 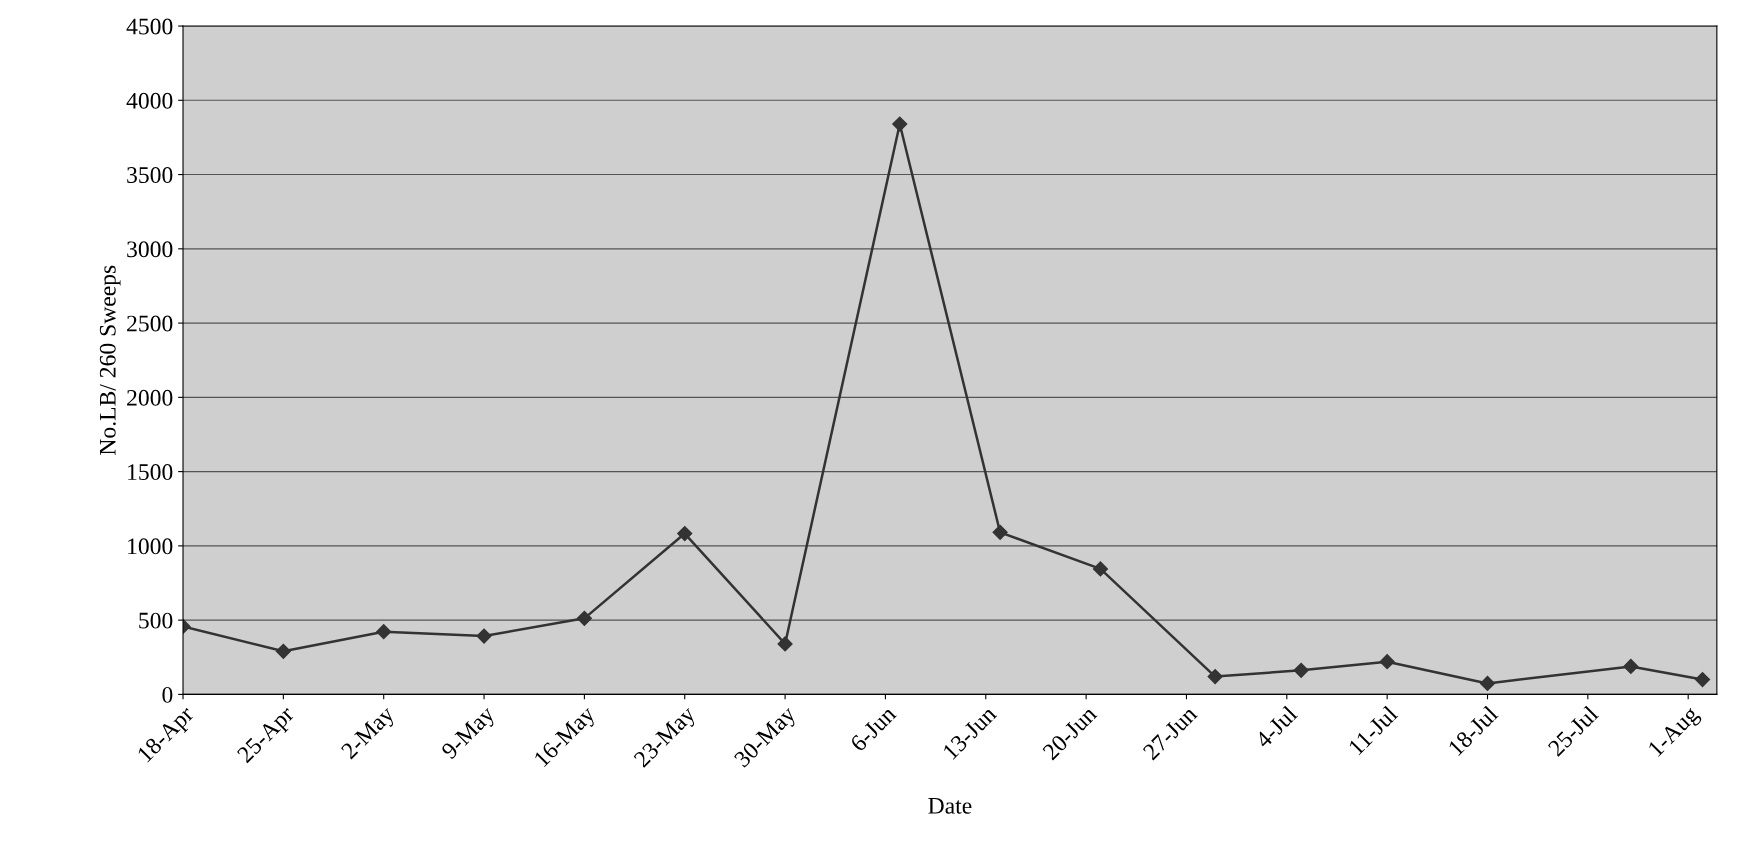 What do you see at coordinates (150, 249) in the screenshot?
I see `y-tick-label: 3000` at bounding box center [150, 249].